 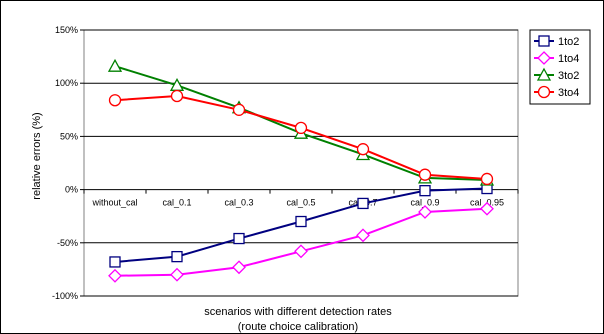 What do you see at coordinates (568, 93) in the screenshot?
I see `legend-label-3to4: 3to4` at bounding box center [568, 93].